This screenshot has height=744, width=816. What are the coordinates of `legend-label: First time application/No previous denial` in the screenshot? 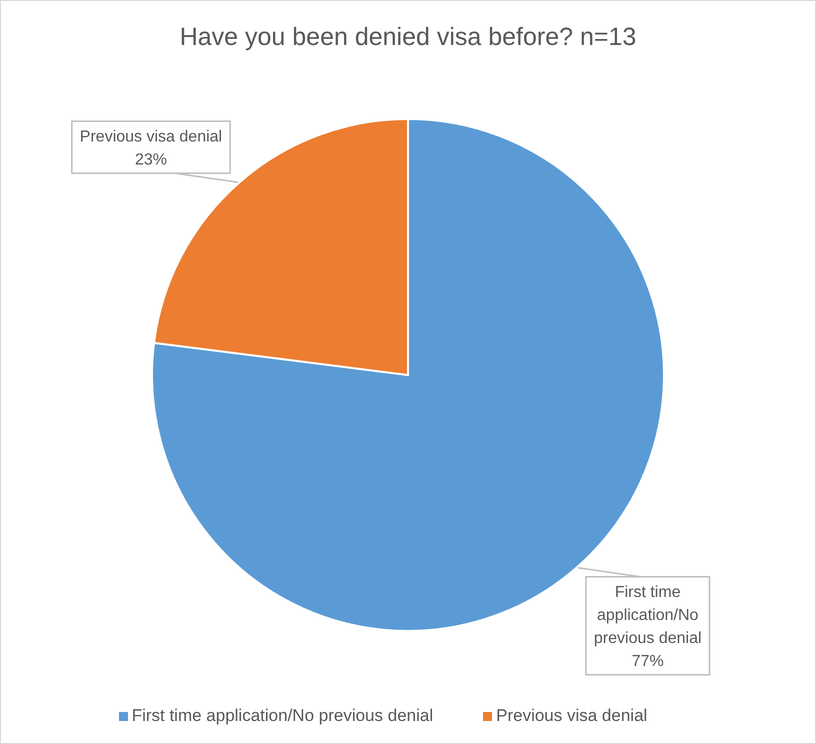 It's located at (283, 715).